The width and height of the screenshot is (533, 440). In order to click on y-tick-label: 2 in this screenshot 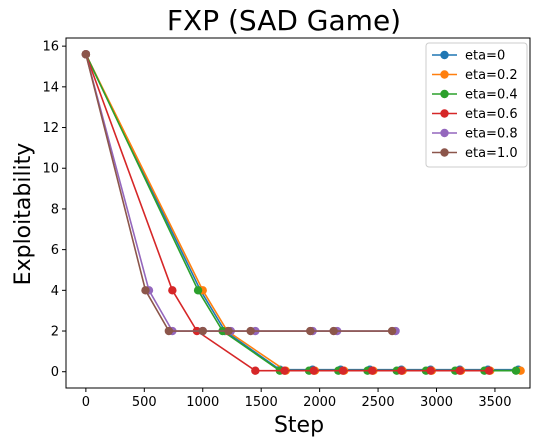, I will do `click(55, 332)`.